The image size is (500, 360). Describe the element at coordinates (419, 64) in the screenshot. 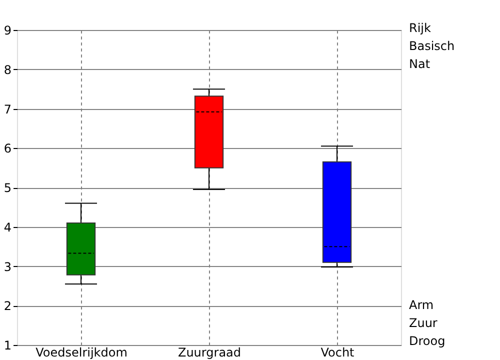

I see `text: Nat` at that location.